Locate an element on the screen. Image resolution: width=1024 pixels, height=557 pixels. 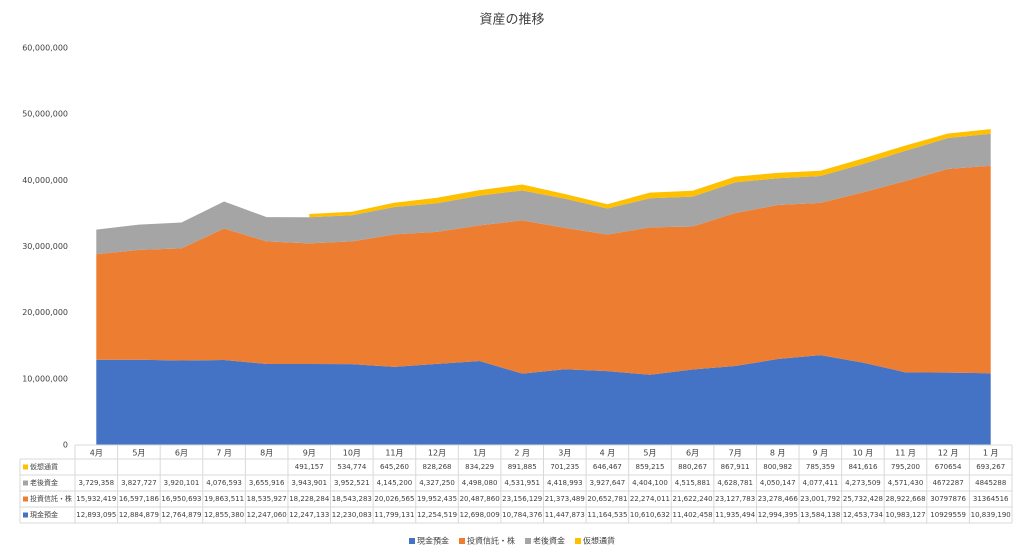
table-cell: 880,267 is located at coordinates (692, 467).